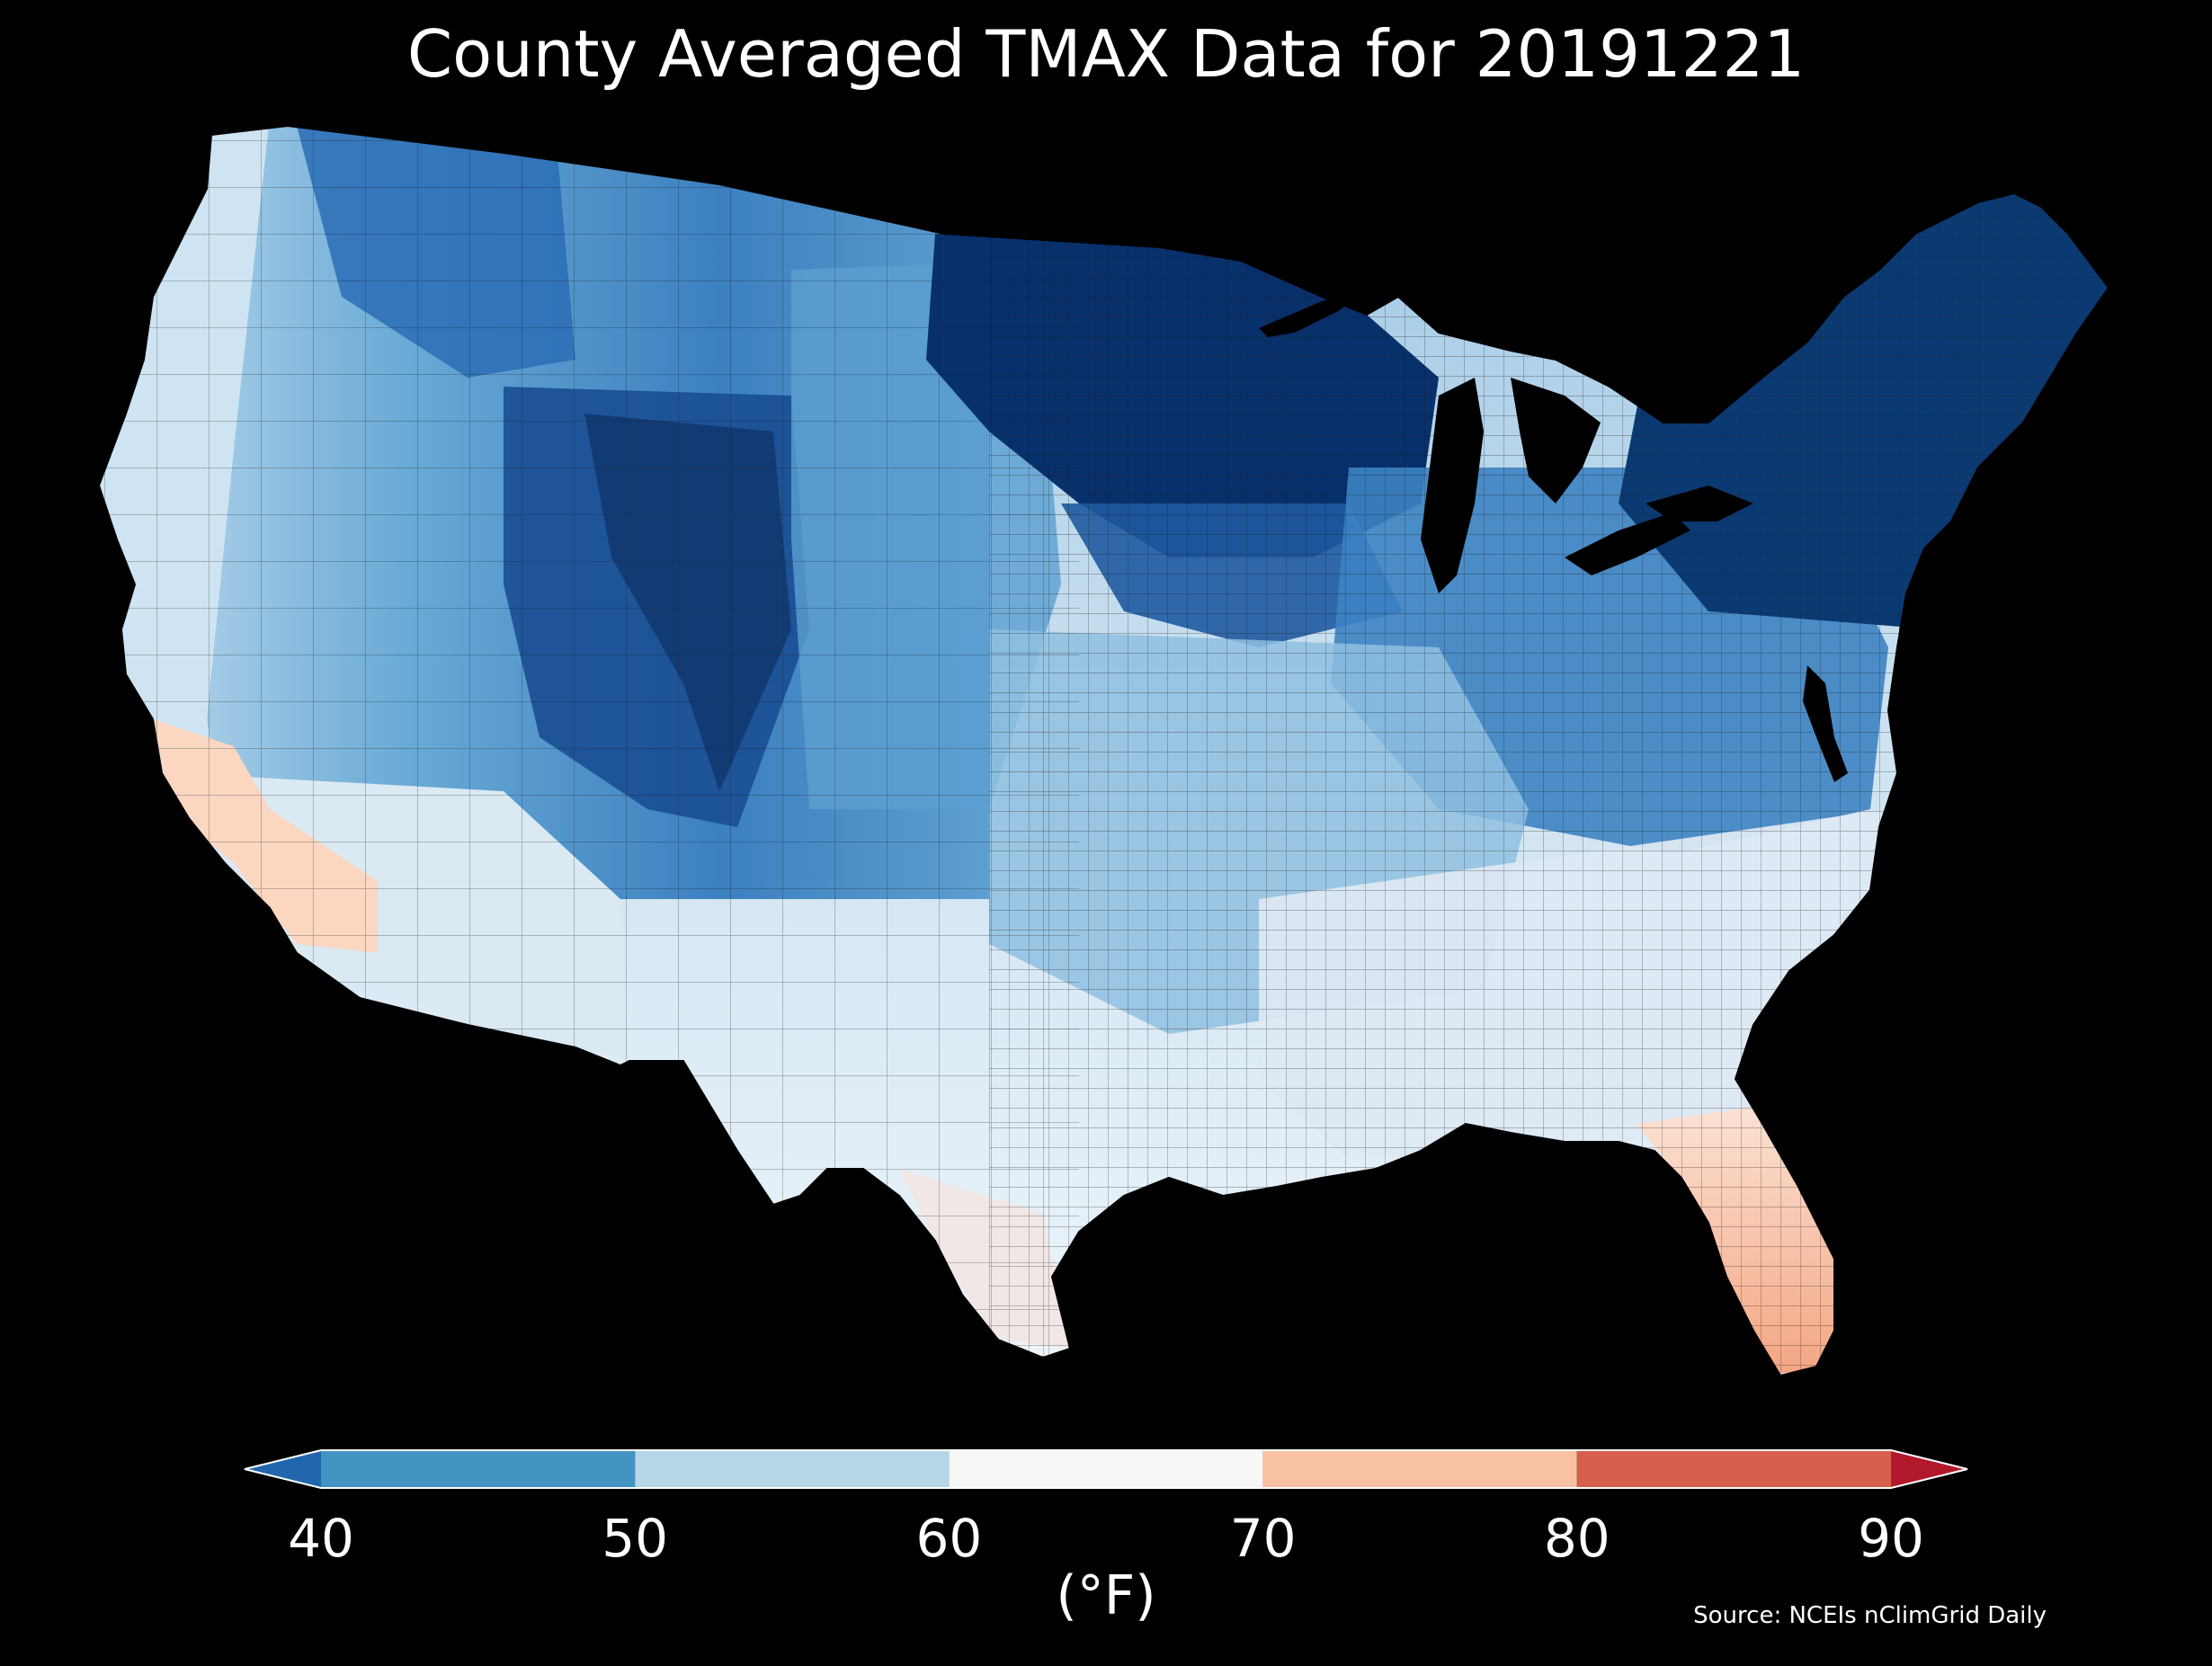 This screenshot has width=2212, height=1666. What do you see at coordinates (283, 1469) in the screenshot?
I see `colorbar-under-arrow` at bounding box center [283, 1469].